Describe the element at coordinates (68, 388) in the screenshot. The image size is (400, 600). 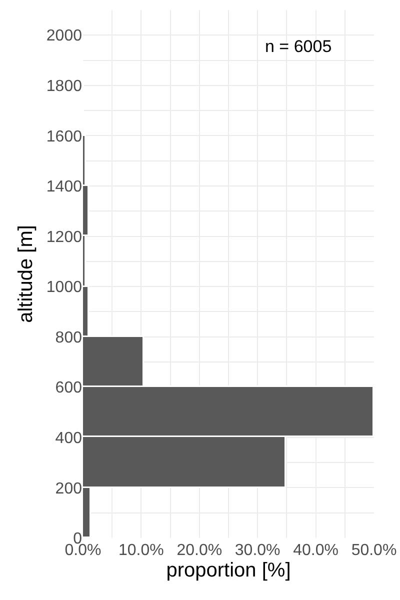
I see `y-tick-label: 600` at that location.